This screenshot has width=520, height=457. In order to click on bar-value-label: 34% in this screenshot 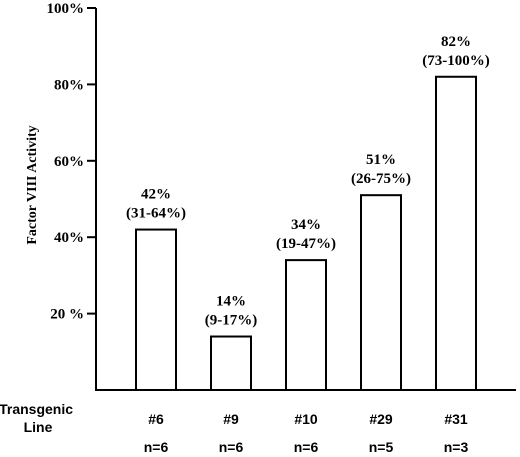, I will do `click(306, 225)`.